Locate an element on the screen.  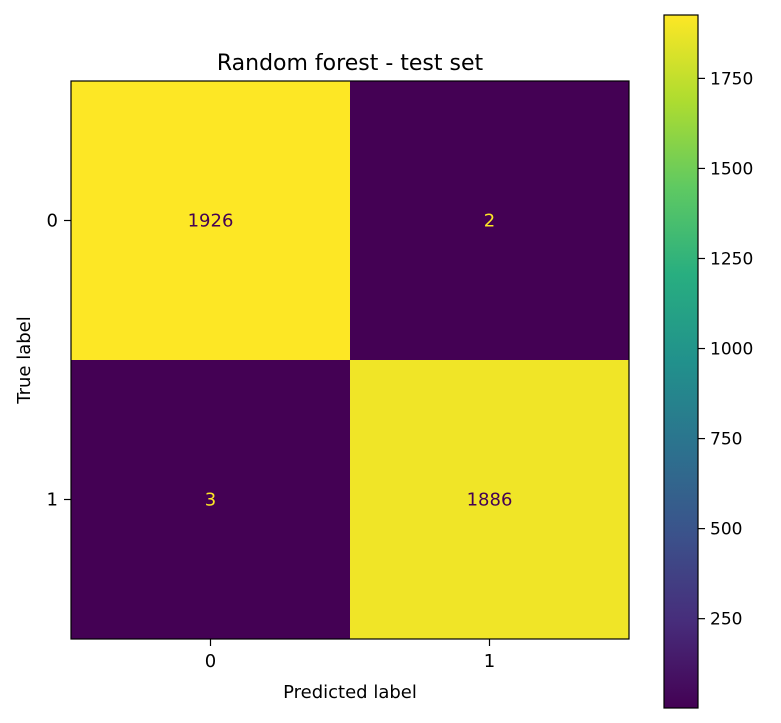
colorbar-tick-label: 1750 is located at coordinates (731, 79).